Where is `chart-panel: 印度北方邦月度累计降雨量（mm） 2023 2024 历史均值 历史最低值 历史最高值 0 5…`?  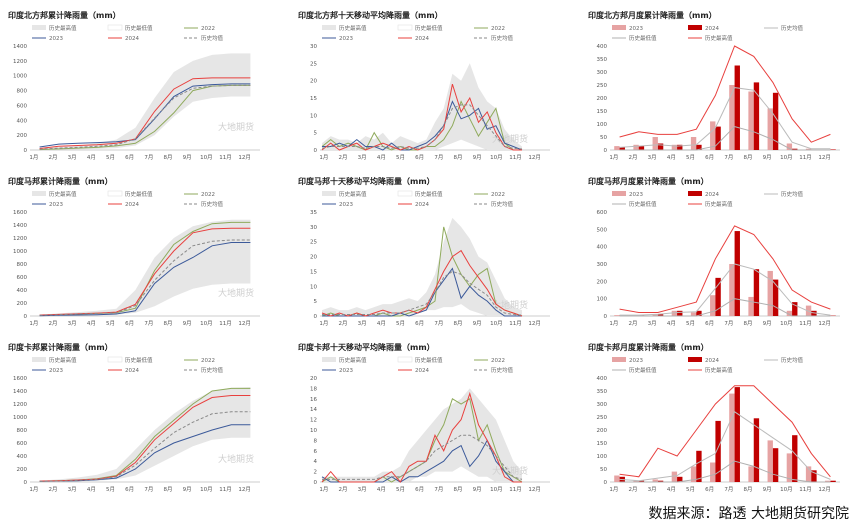 chart-panel: 印度北方邦月度累计降雨量（mm） 2023 2024 历史均值 历史最低值 历史最高值 0 5… is located at coordinates (719, 85).